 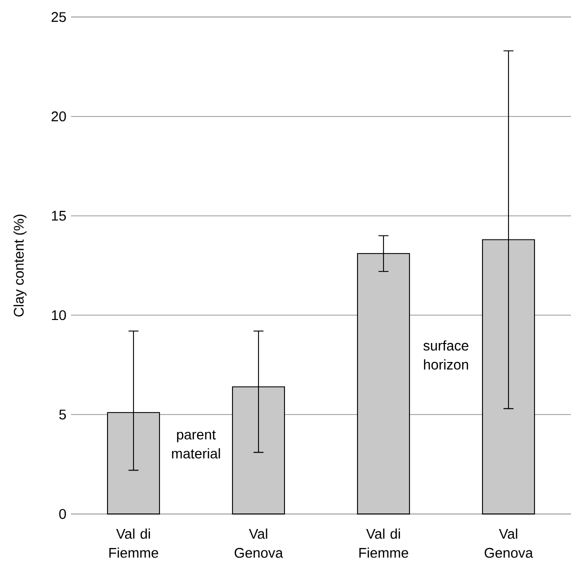 What do you see at coordinates (59, 17) in the screenshot?
I see `y-tick-label: 25` at bounding box center [59, 17].